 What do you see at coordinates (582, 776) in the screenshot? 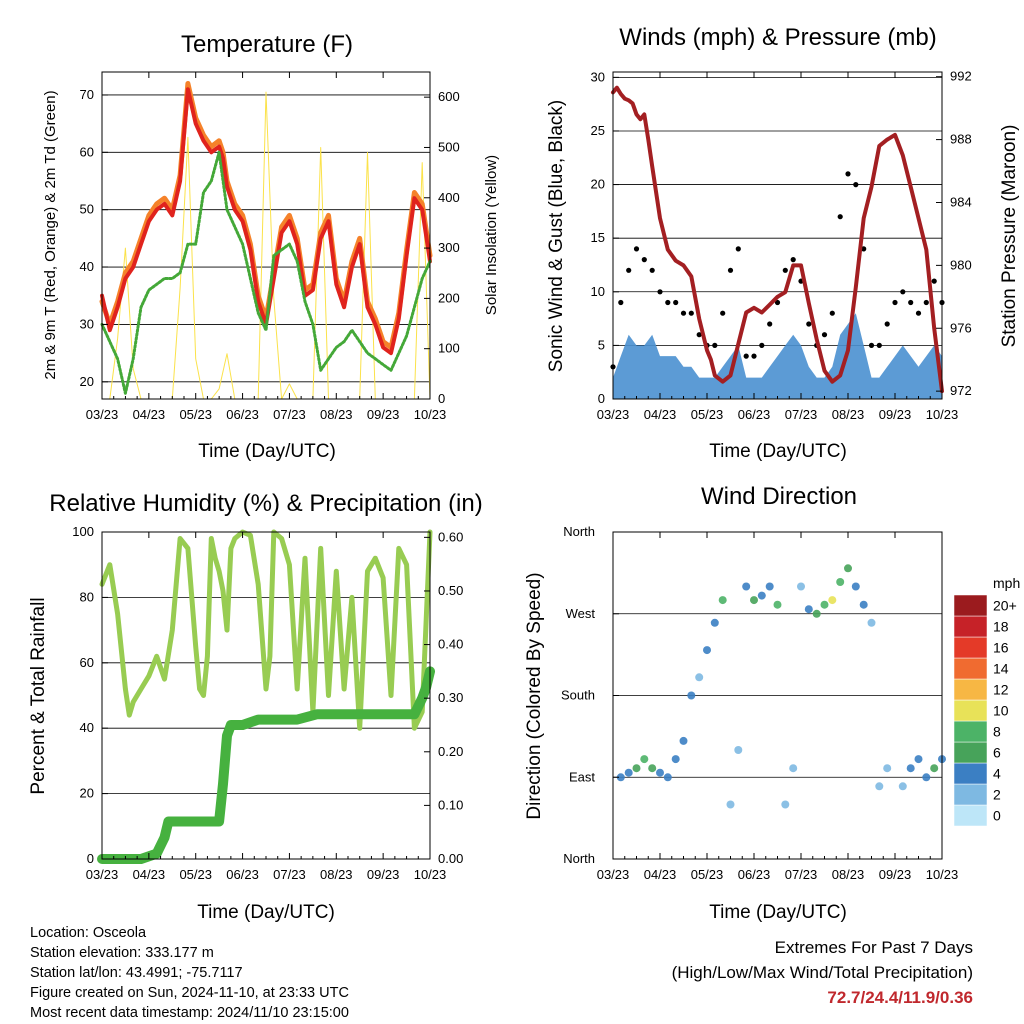
I see `y-tick-label: East` at bounding box center [582, 776].